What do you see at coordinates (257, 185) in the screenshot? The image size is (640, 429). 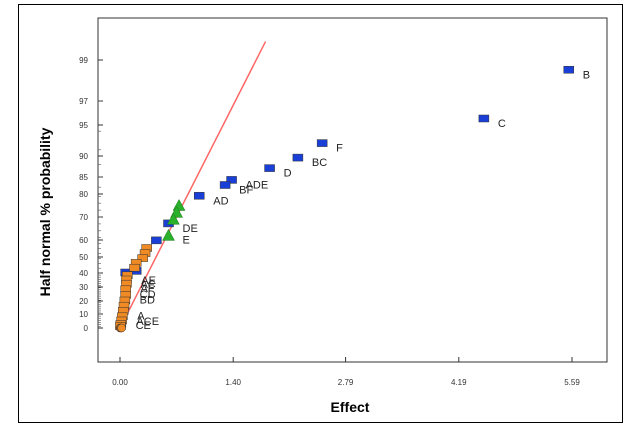 I see `data-label: ADE` at bounding box center [257, 185].